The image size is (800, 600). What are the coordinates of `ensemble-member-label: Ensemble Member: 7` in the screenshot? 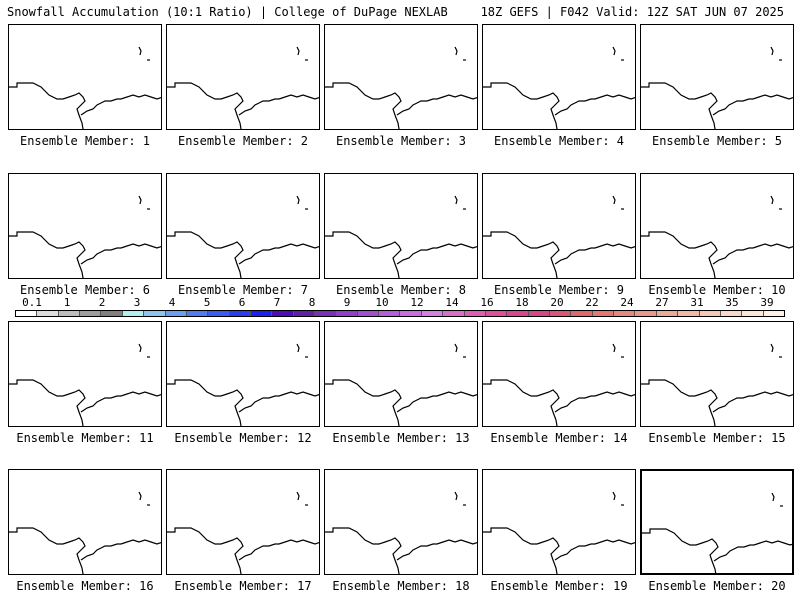 It's located at (243, 290).